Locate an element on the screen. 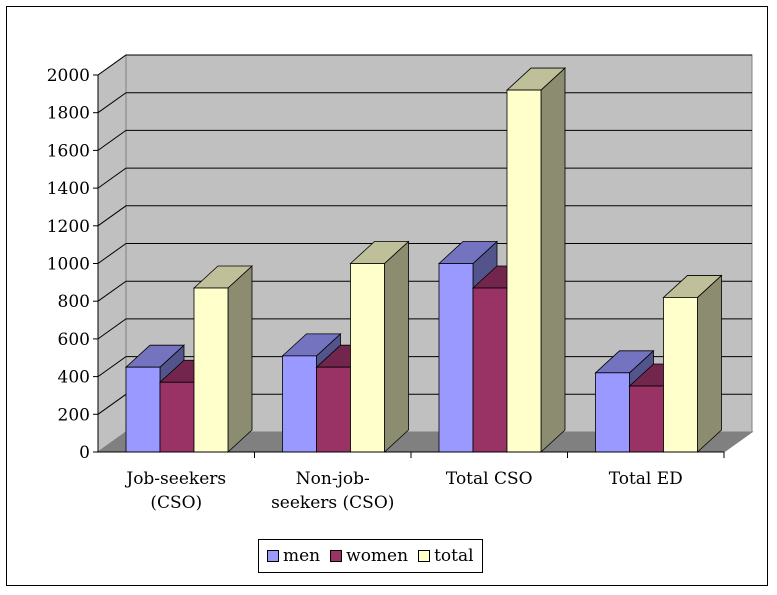 The width and height of the screenshot is (777, 595). y-tick-label: 400 is located at coordinates (74, 378).